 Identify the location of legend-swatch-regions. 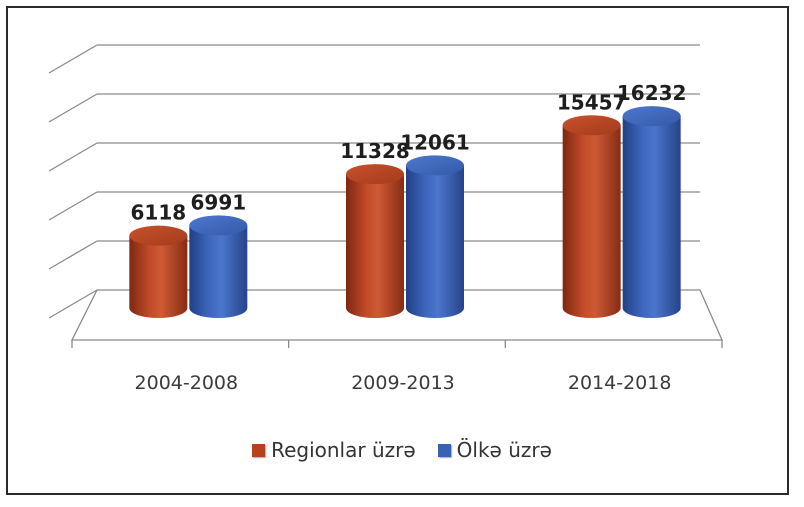
(259, 450).